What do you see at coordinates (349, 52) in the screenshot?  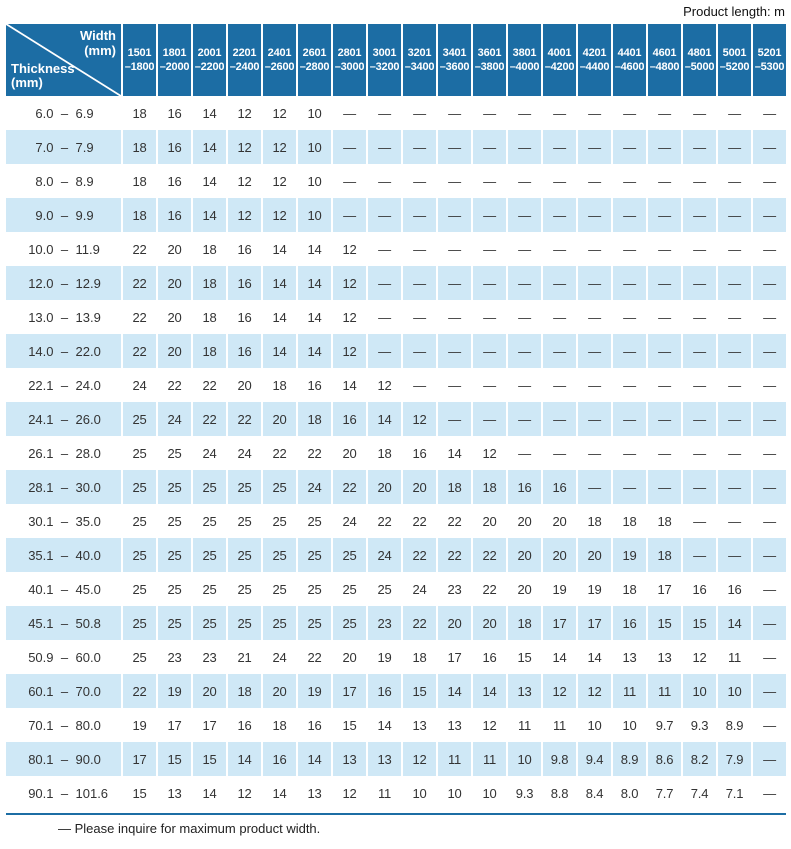 I see `width-range-from: 2801` at bounding box center [349, 52].